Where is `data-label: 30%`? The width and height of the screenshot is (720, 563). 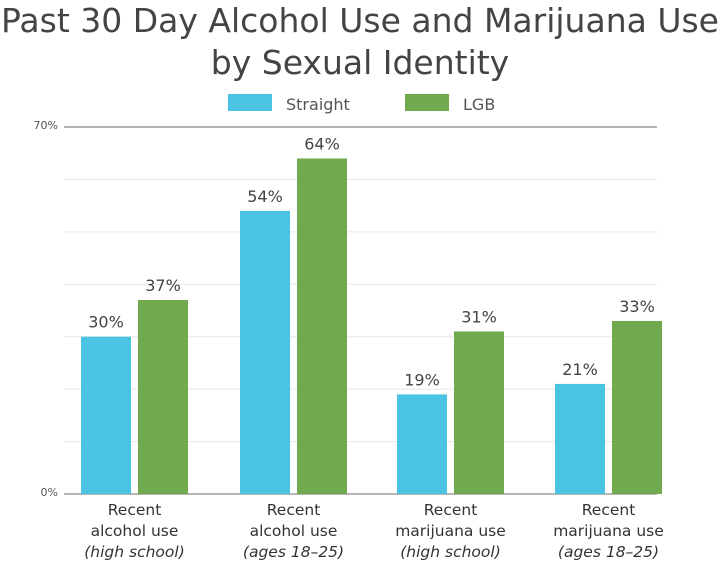
data-label: 30% is located at coordinates (106, 322).